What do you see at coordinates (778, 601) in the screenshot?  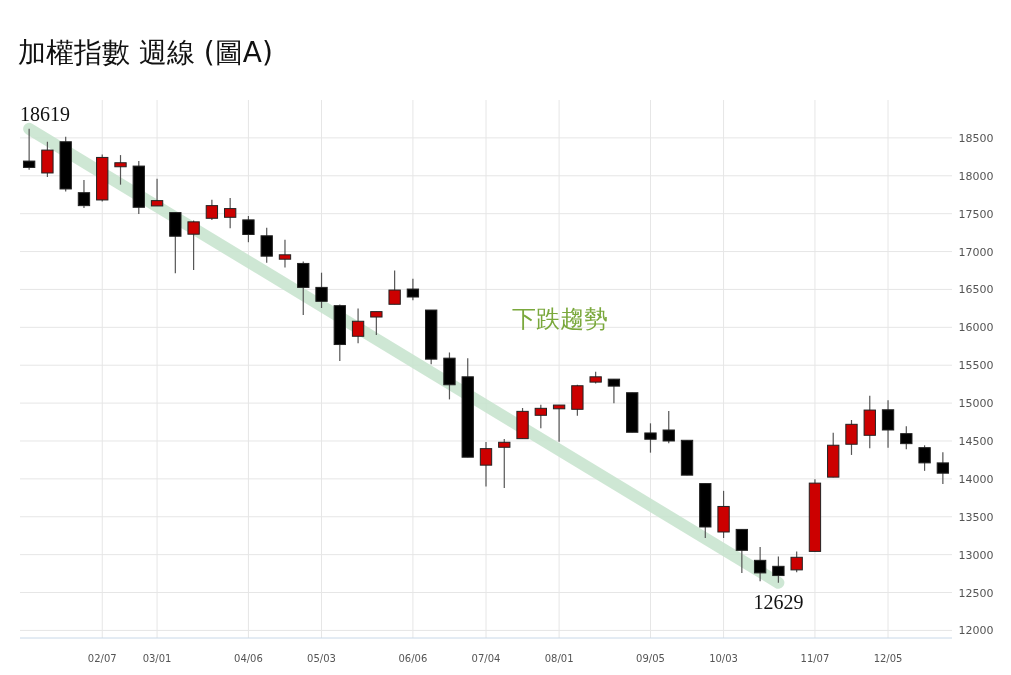 I see `annotation: 12629` at bounding box center [778, 601].